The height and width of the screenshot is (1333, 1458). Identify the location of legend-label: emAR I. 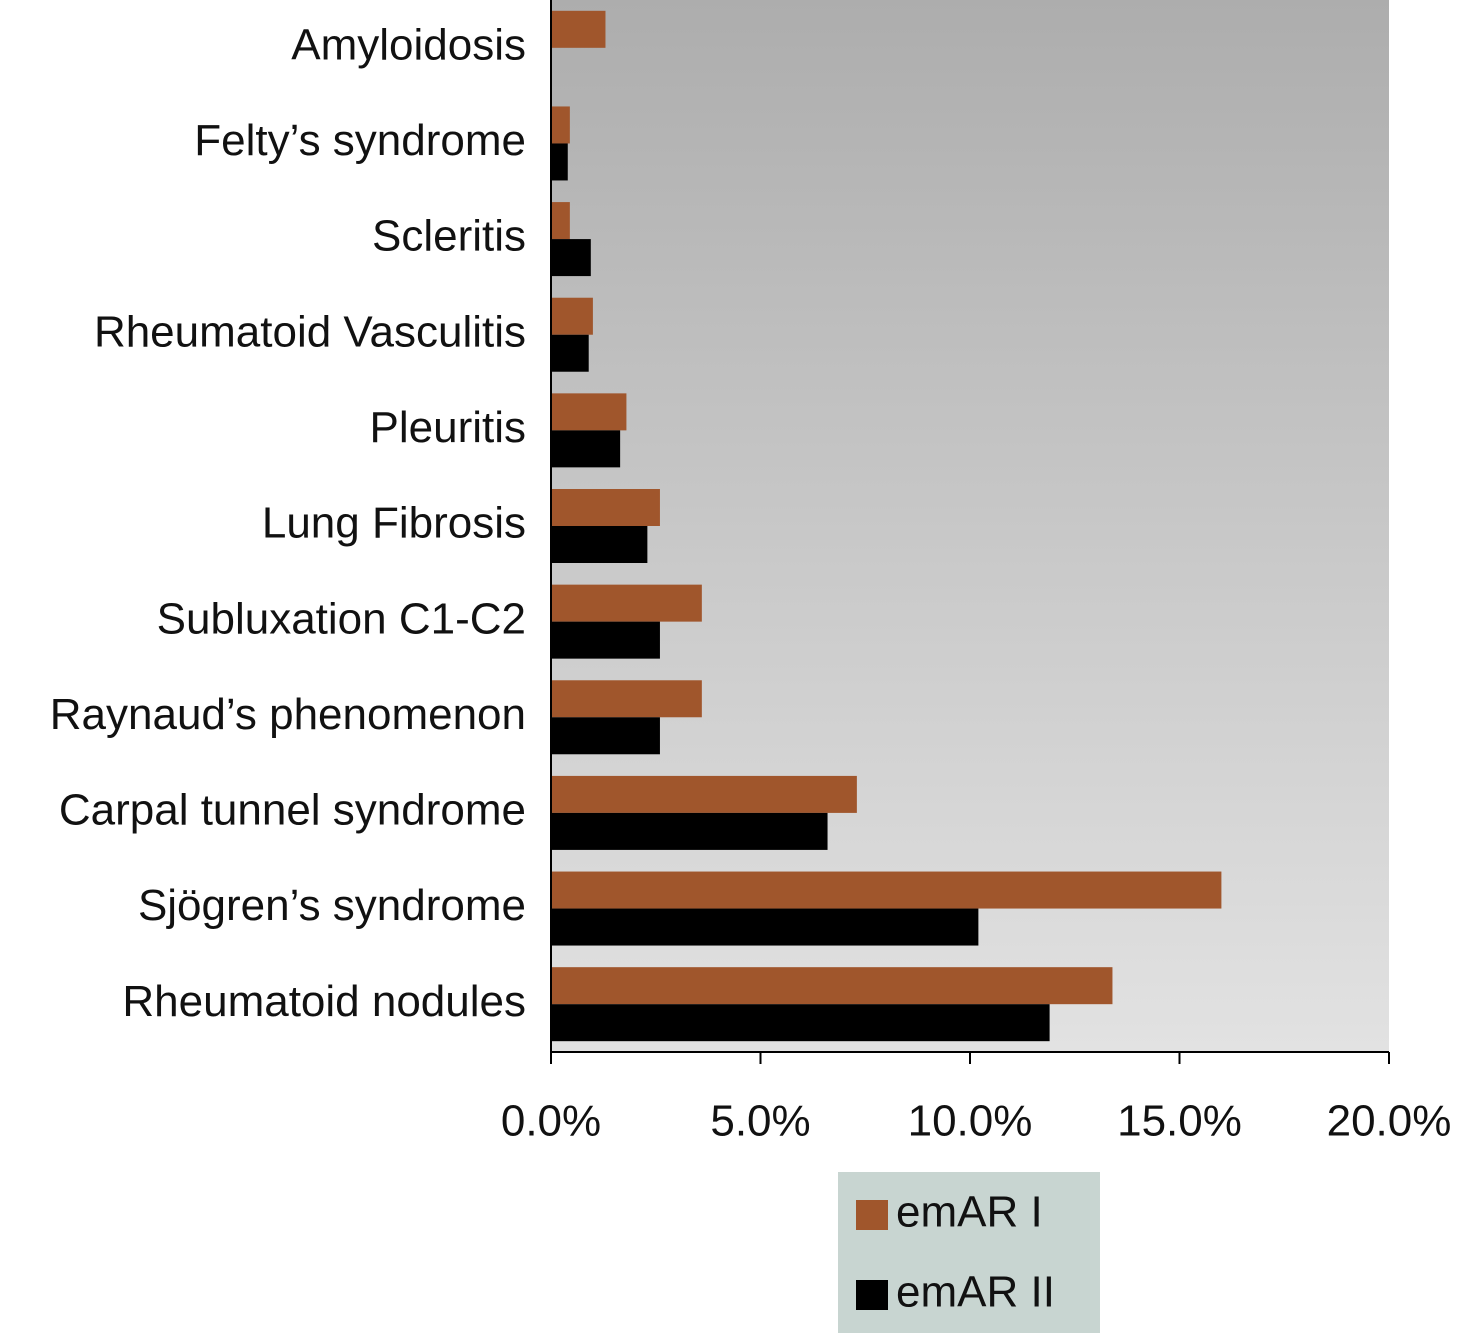
(969, 1212).